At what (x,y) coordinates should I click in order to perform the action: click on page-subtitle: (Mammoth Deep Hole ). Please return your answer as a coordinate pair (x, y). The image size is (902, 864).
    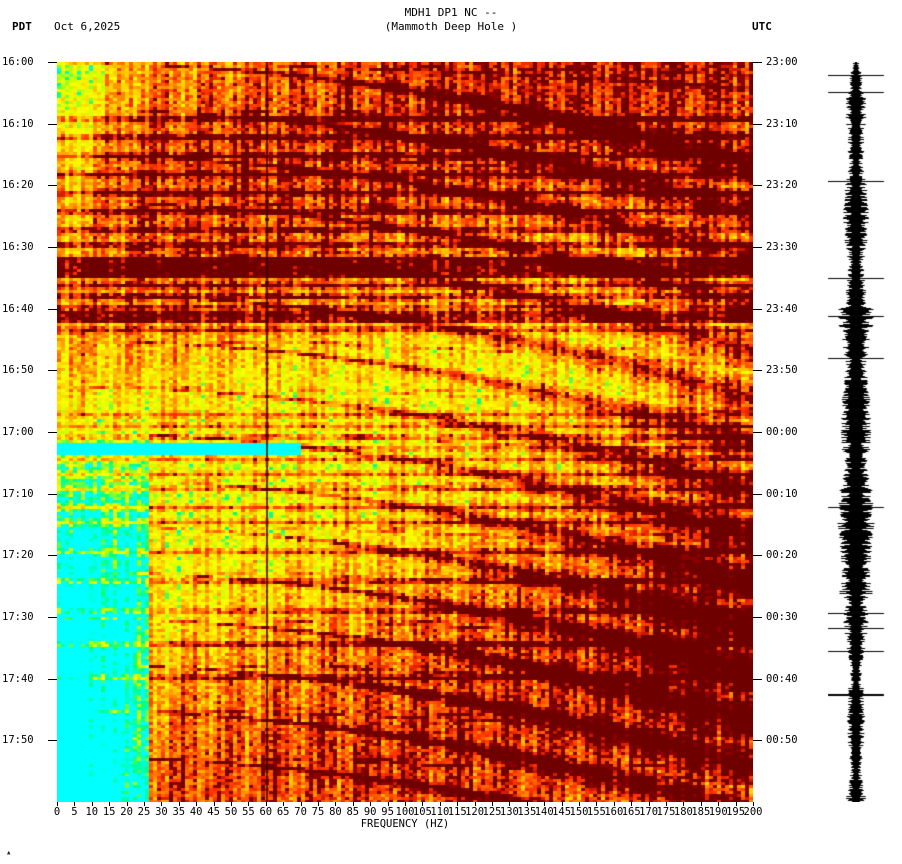
    Looking at the image, I should click on (451, 26).